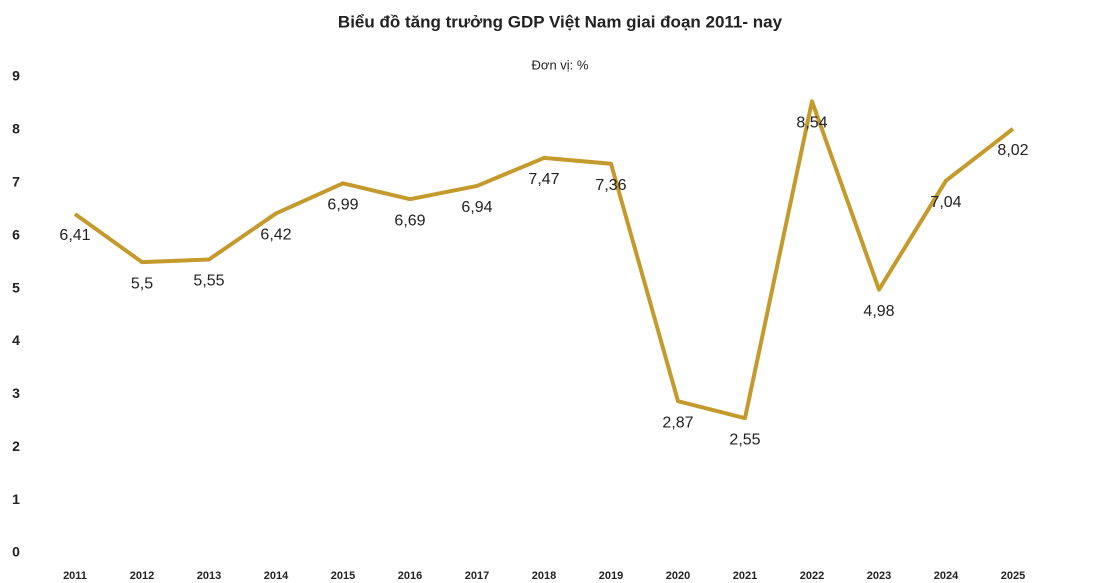 The image size is (1104, 583). I want to click on data-label: 8,54, so click(811, 123).